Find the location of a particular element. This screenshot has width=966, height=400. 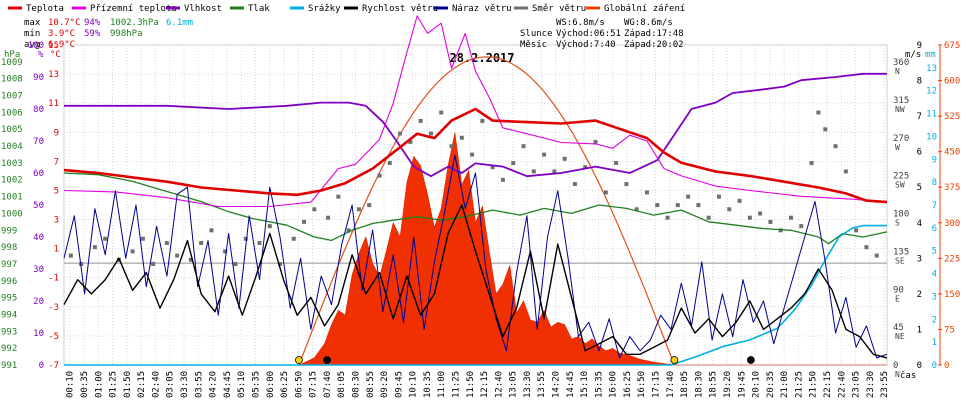

wind-dir-tick-label: 360 is located at coordinates (901, 63).